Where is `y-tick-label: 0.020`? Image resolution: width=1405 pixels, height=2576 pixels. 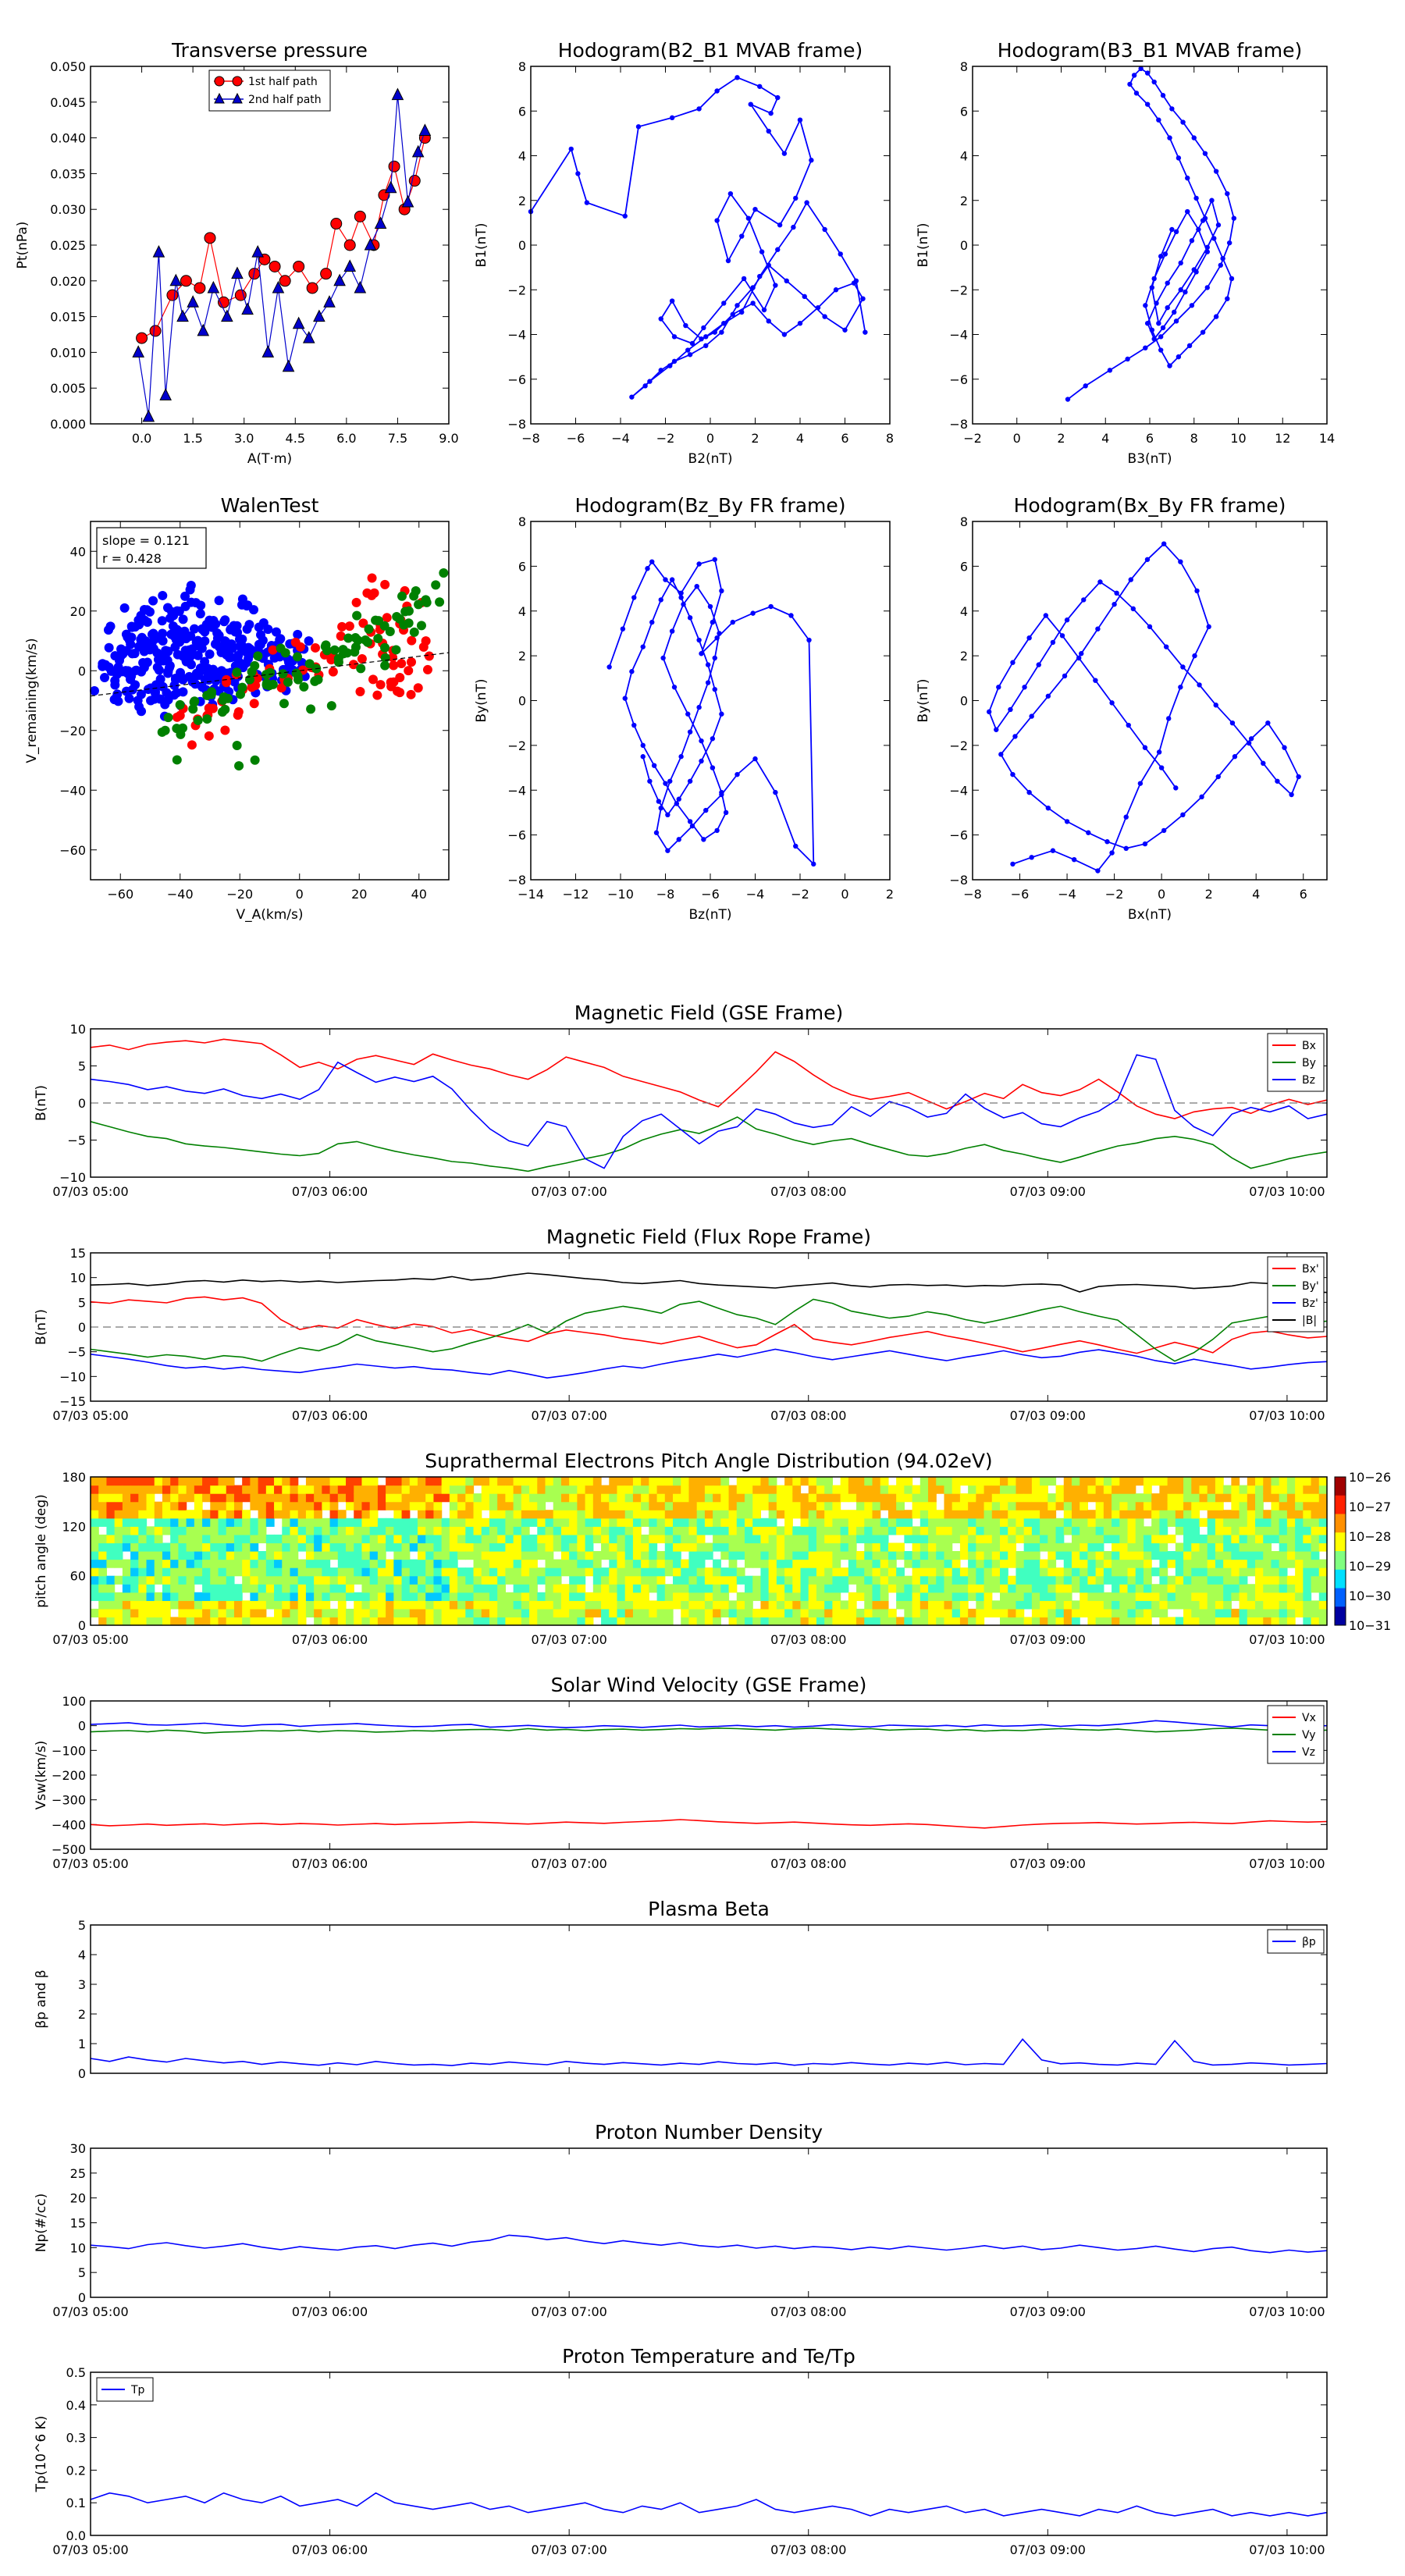 y-tick-label: 0.020 is located at coordinates (68, 281).